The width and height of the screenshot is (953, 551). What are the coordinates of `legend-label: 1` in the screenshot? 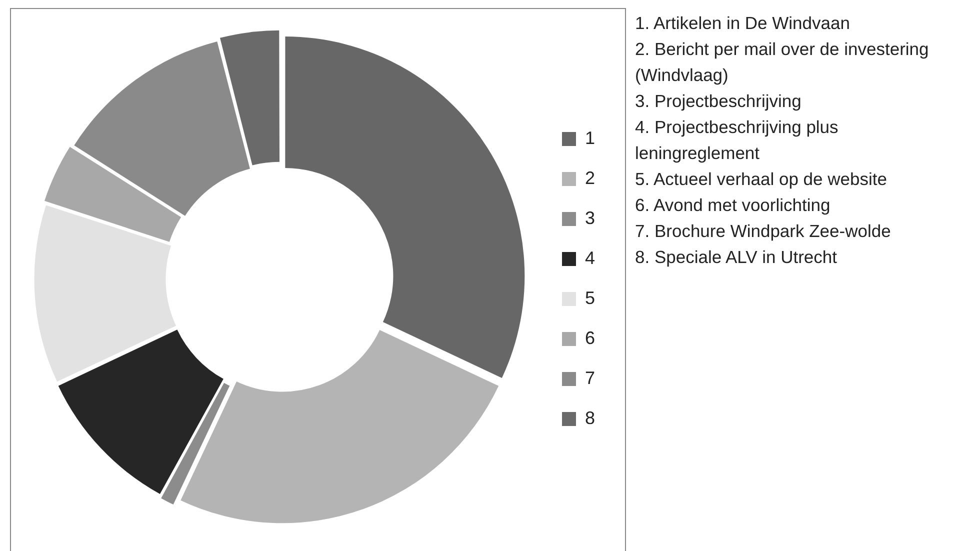 It's located at (590, 138).